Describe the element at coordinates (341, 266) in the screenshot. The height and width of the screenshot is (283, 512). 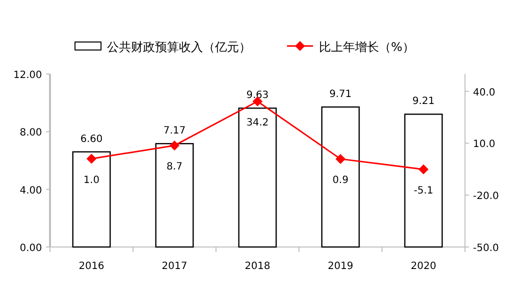
I see `x-tick-label: 2019` at that location.